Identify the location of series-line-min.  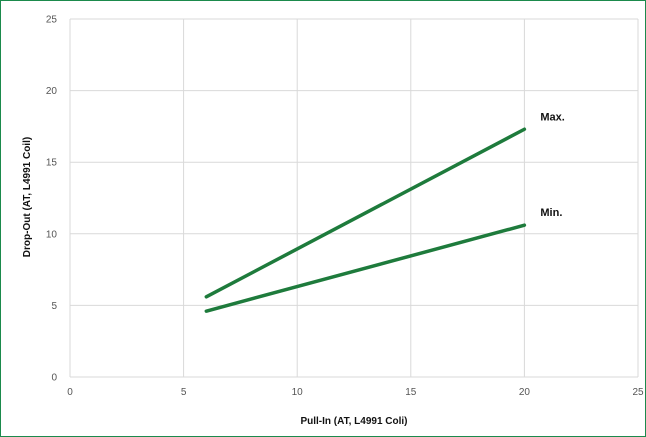
(365, 268).